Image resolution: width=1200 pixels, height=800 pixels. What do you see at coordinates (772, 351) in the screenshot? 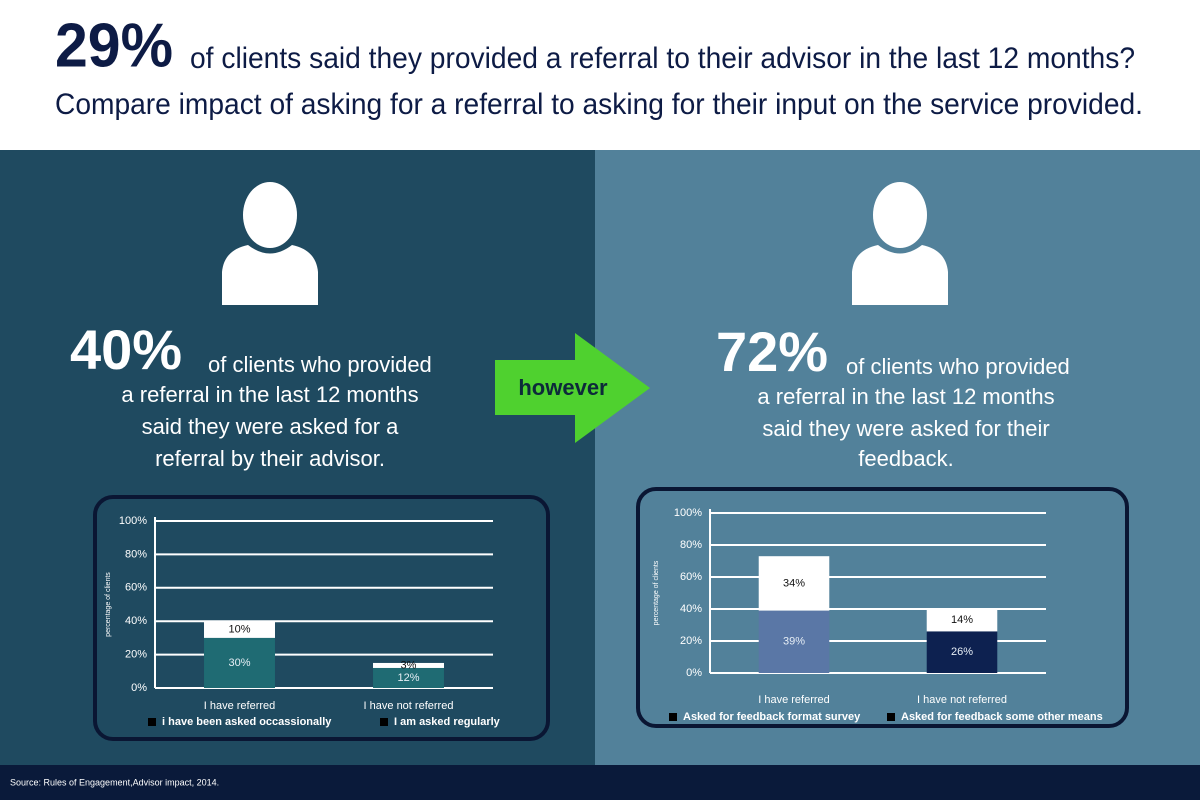
I see `right-stat: 72%` at bounding box center [772, 351].